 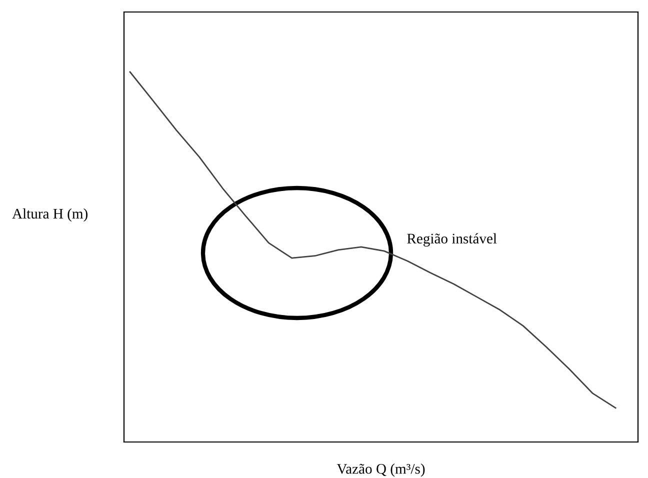 I want to click on annotation: Região instável, so click(x=452, y=240).